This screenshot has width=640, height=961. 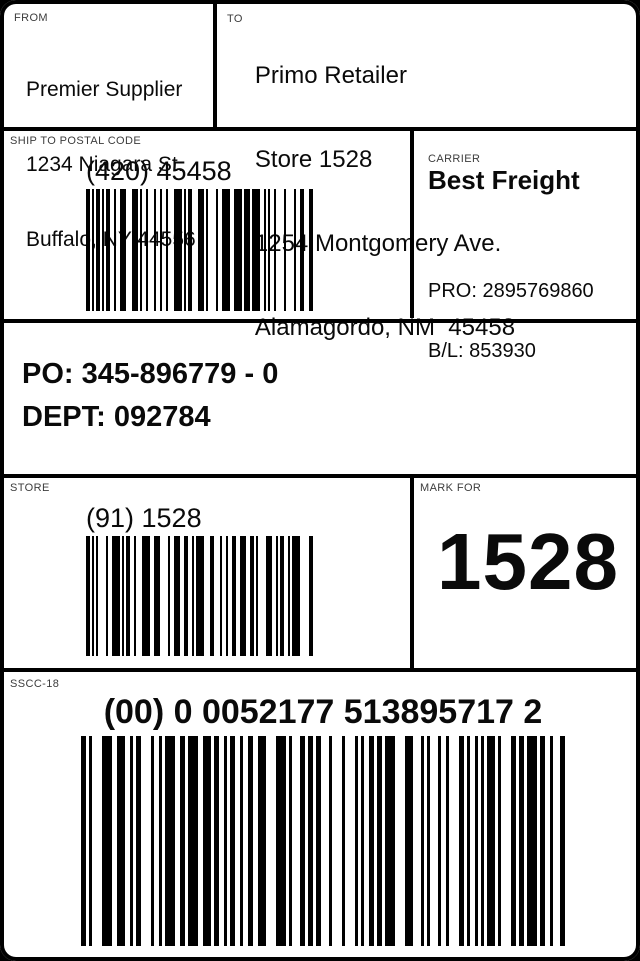 I want to click on po-number: PO: 345-896779 - 0, so click(x=150, y=374).